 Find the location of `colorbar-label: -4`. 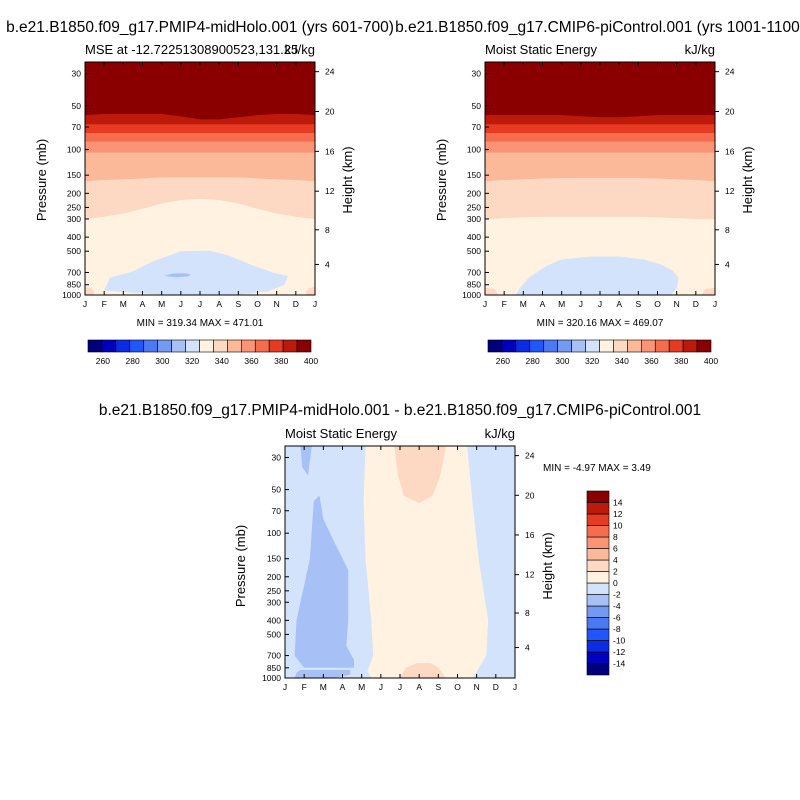

colorbar-label: -4 is located at coordinates (617, 606).